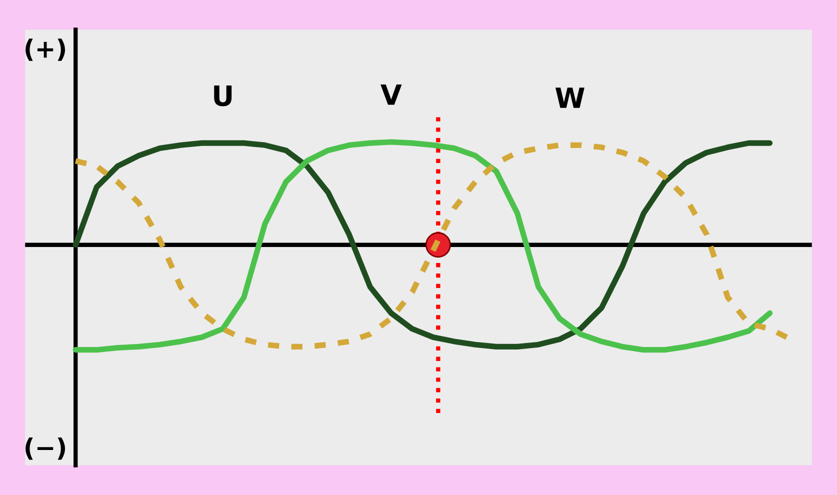  Describe the element at coordinates (391, 94) in the screenshot. I see `series-label: V` at that location.